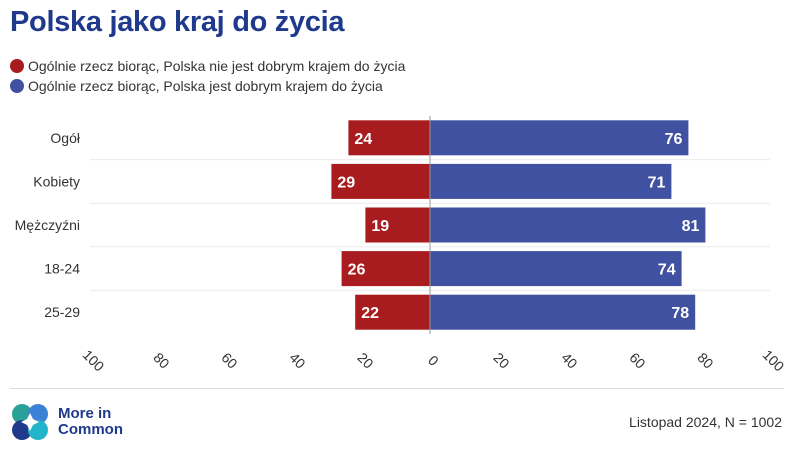 This screenshot has height=455, width=794. I want to click on logo-icon, so click(30, 422).